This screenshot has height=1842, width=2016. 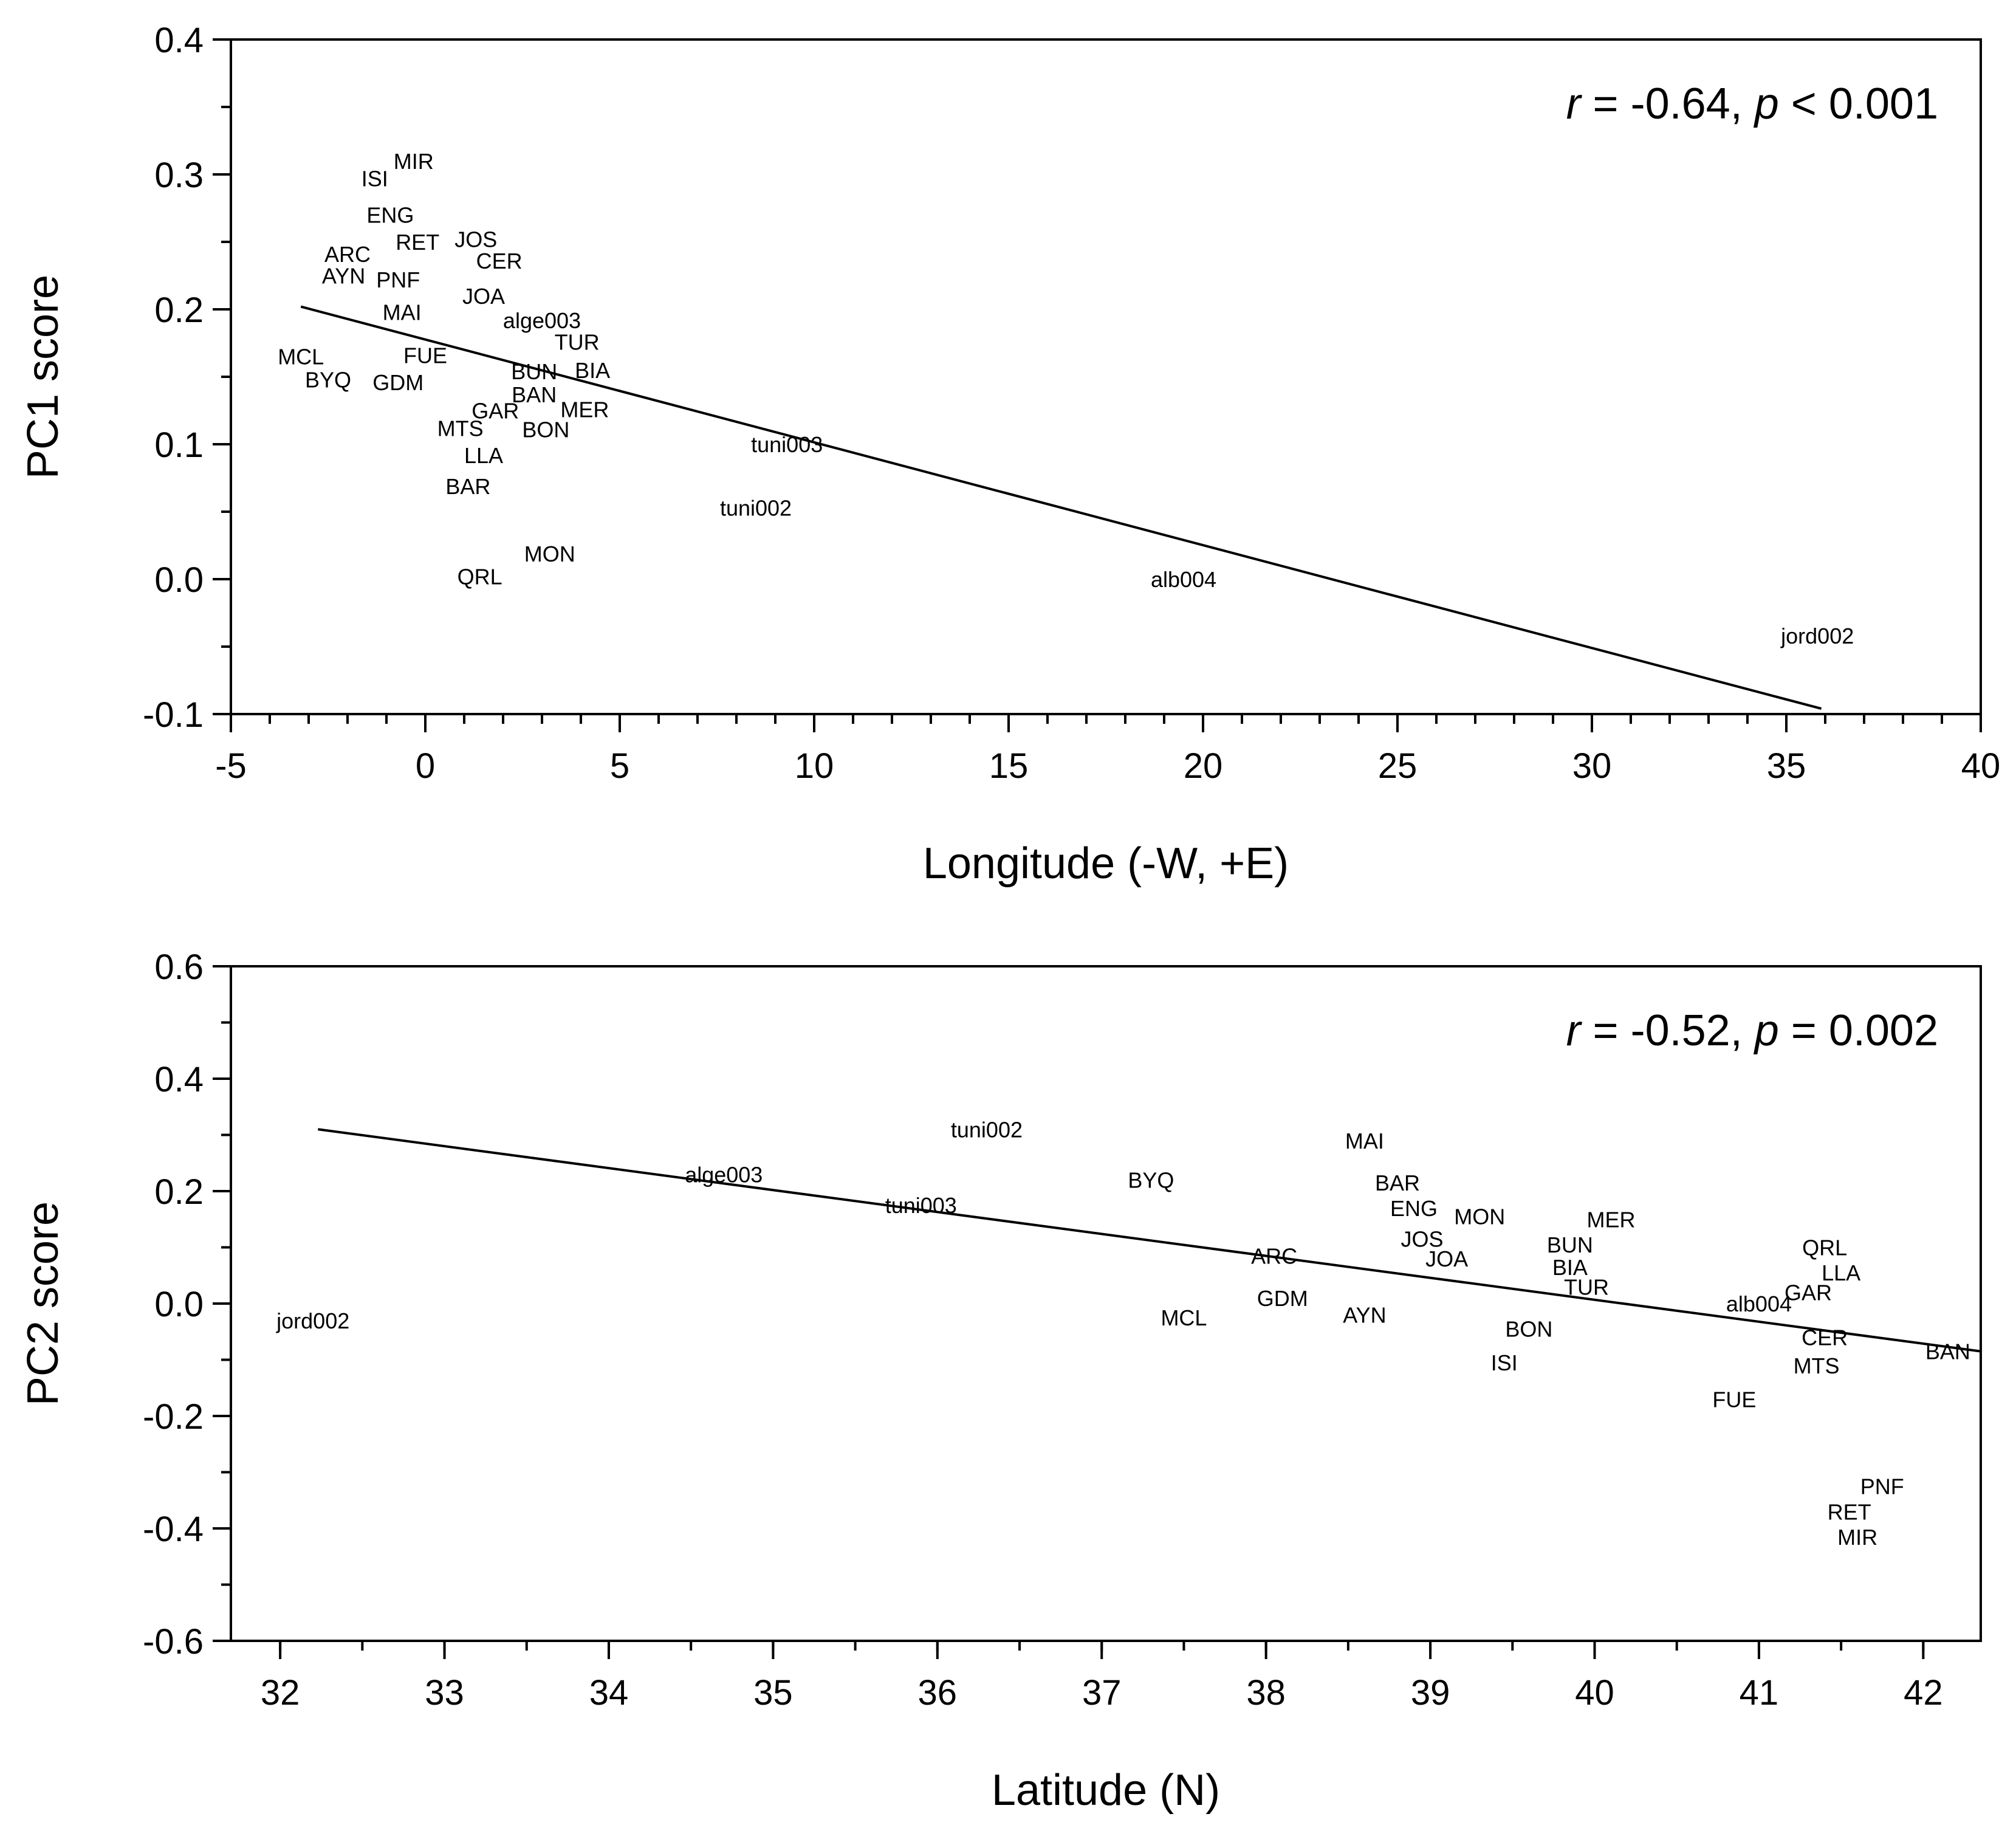 I want to click on point-label-jord002: jord002, so click(x=1817, y=636).